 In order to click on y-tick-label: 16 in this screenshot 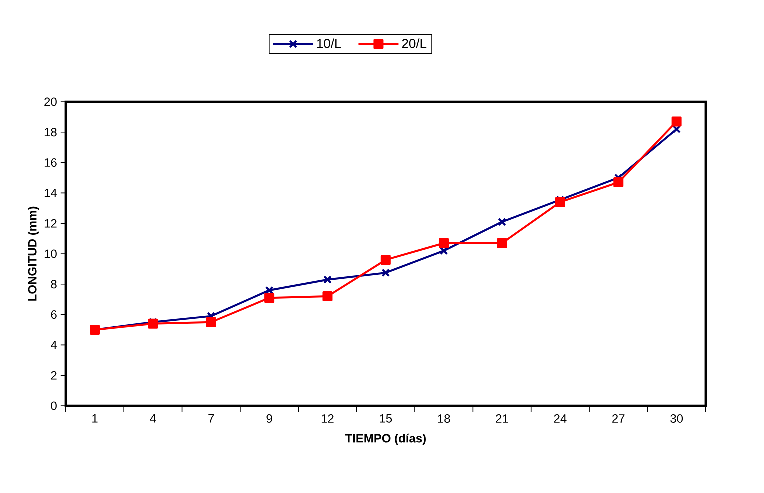, I will do `click(50, 163)`.